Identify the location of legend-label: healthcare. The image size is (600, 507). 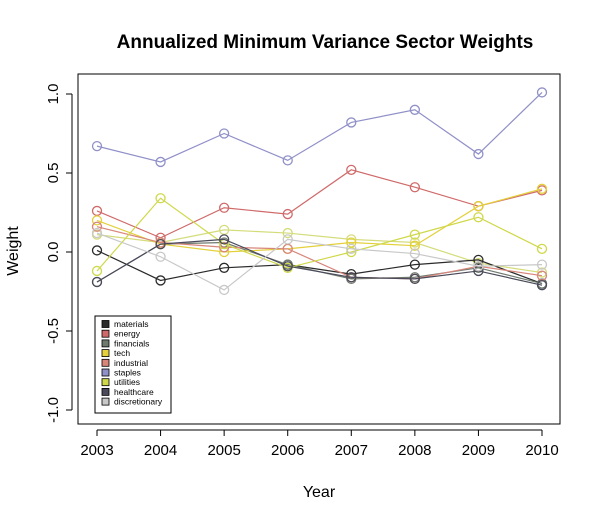
(134, 392).